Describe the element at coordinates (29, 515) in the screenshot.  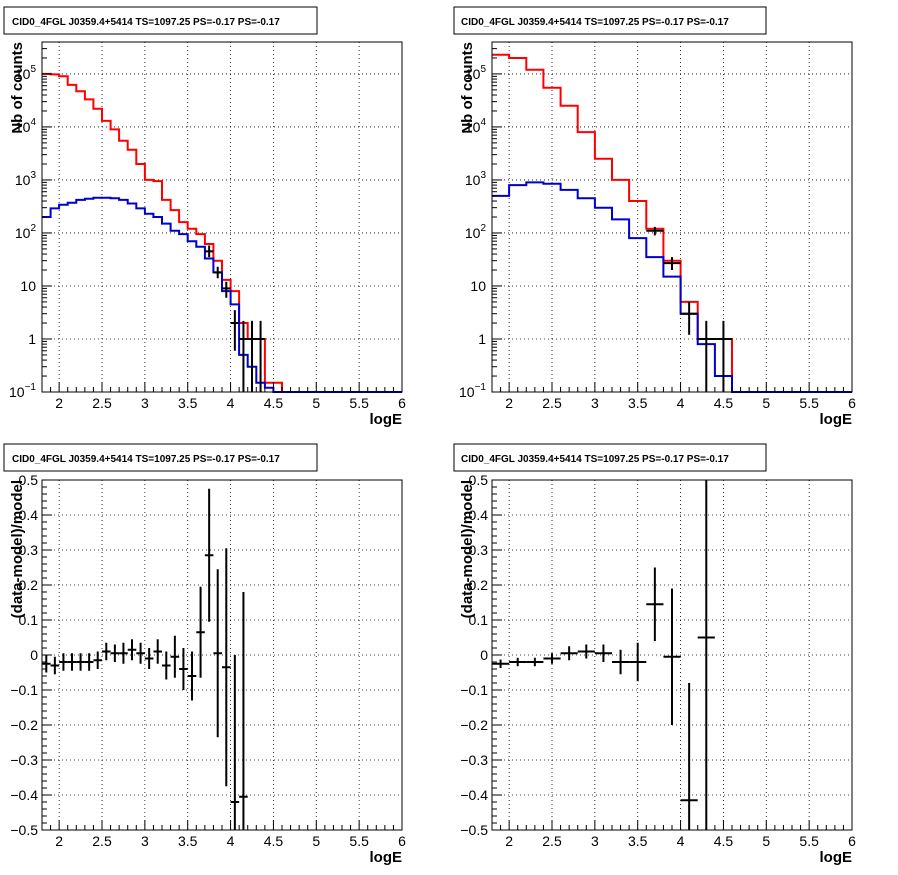
I see `y-tick-label: 0.4` at that location.